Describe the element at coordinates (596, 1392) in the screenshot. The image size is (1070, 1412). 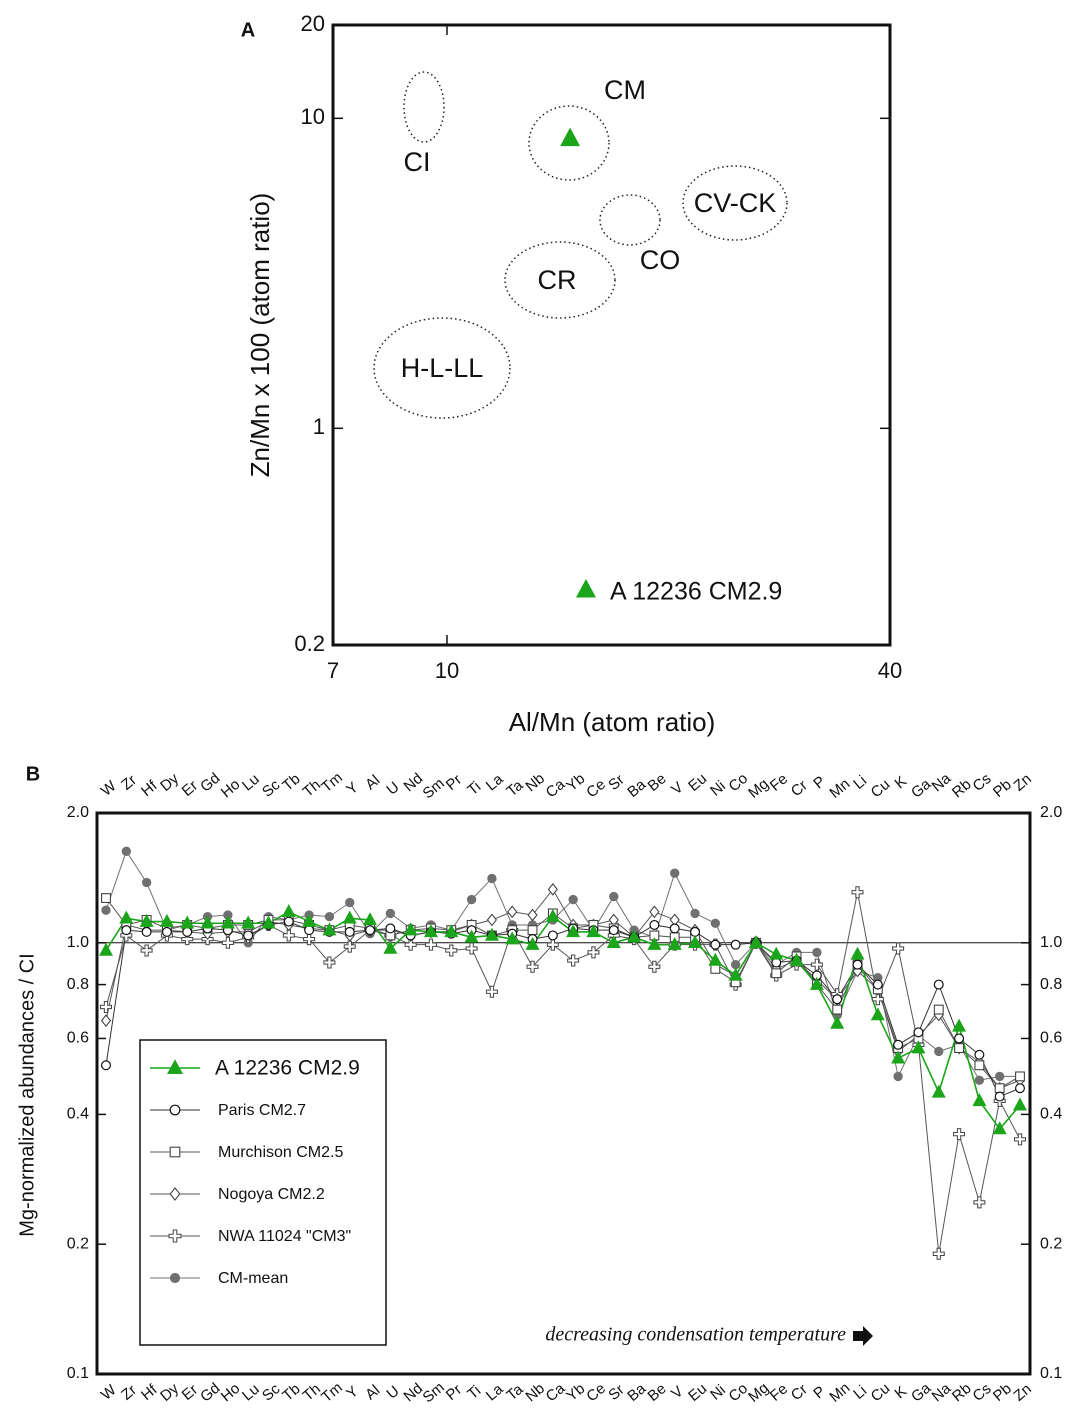
I see `x-tick-label: Ce` at that location.